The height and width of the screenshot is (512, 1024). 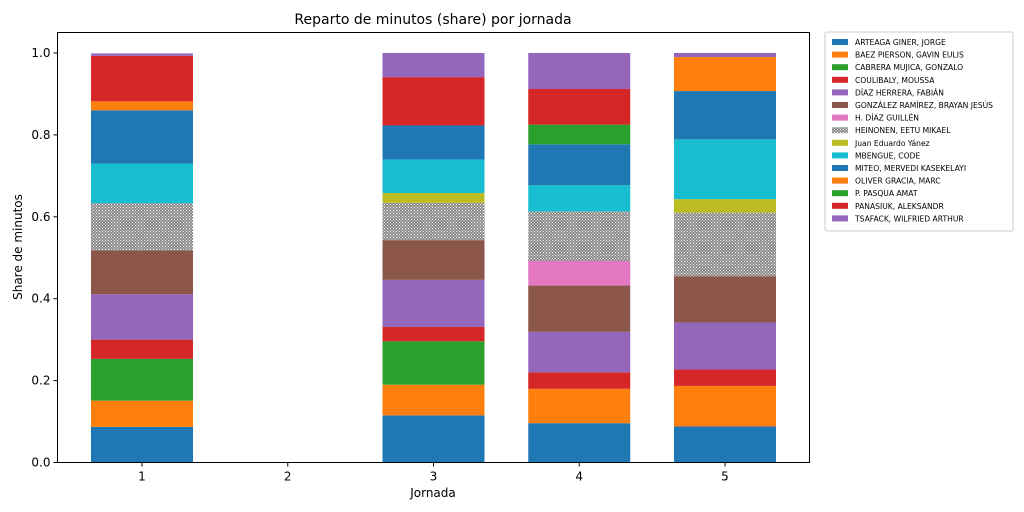 I want to click on legend-box, so click(x=919, y=131).